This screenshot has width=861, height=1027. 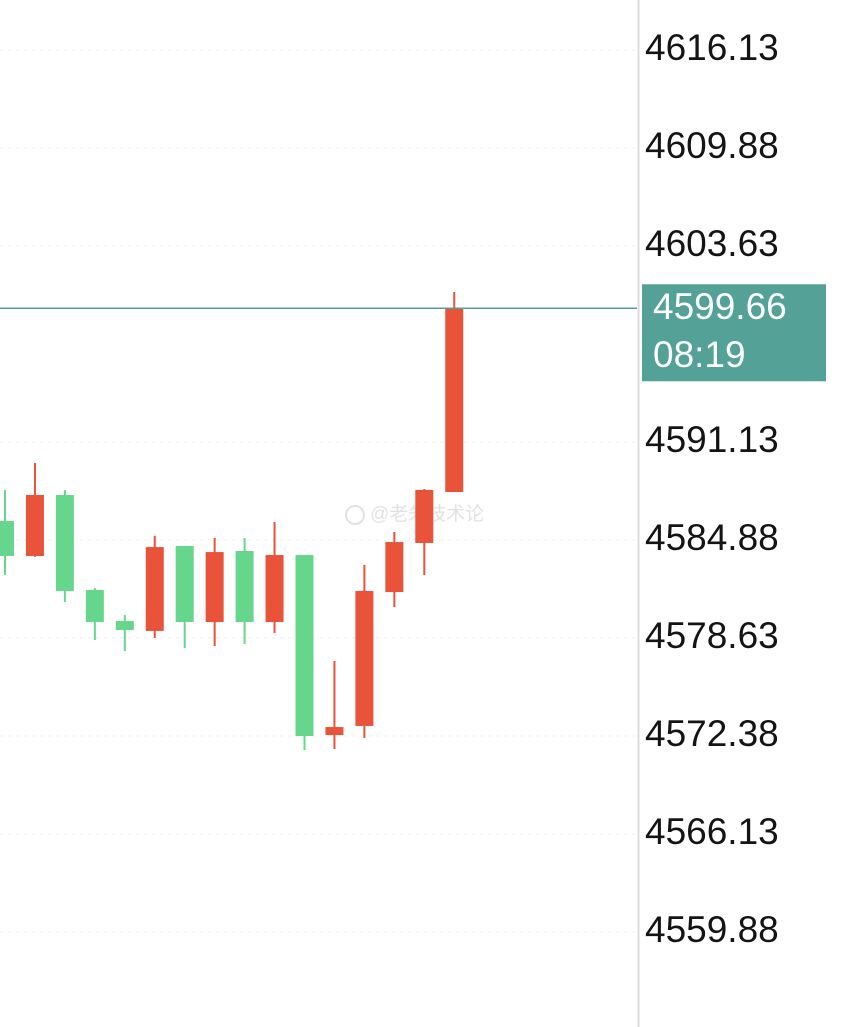 What do you see at coordinates (712, 439) in the screenshot?
I see `y-tick-label: 4591.13` at bounding box center [712, 439].